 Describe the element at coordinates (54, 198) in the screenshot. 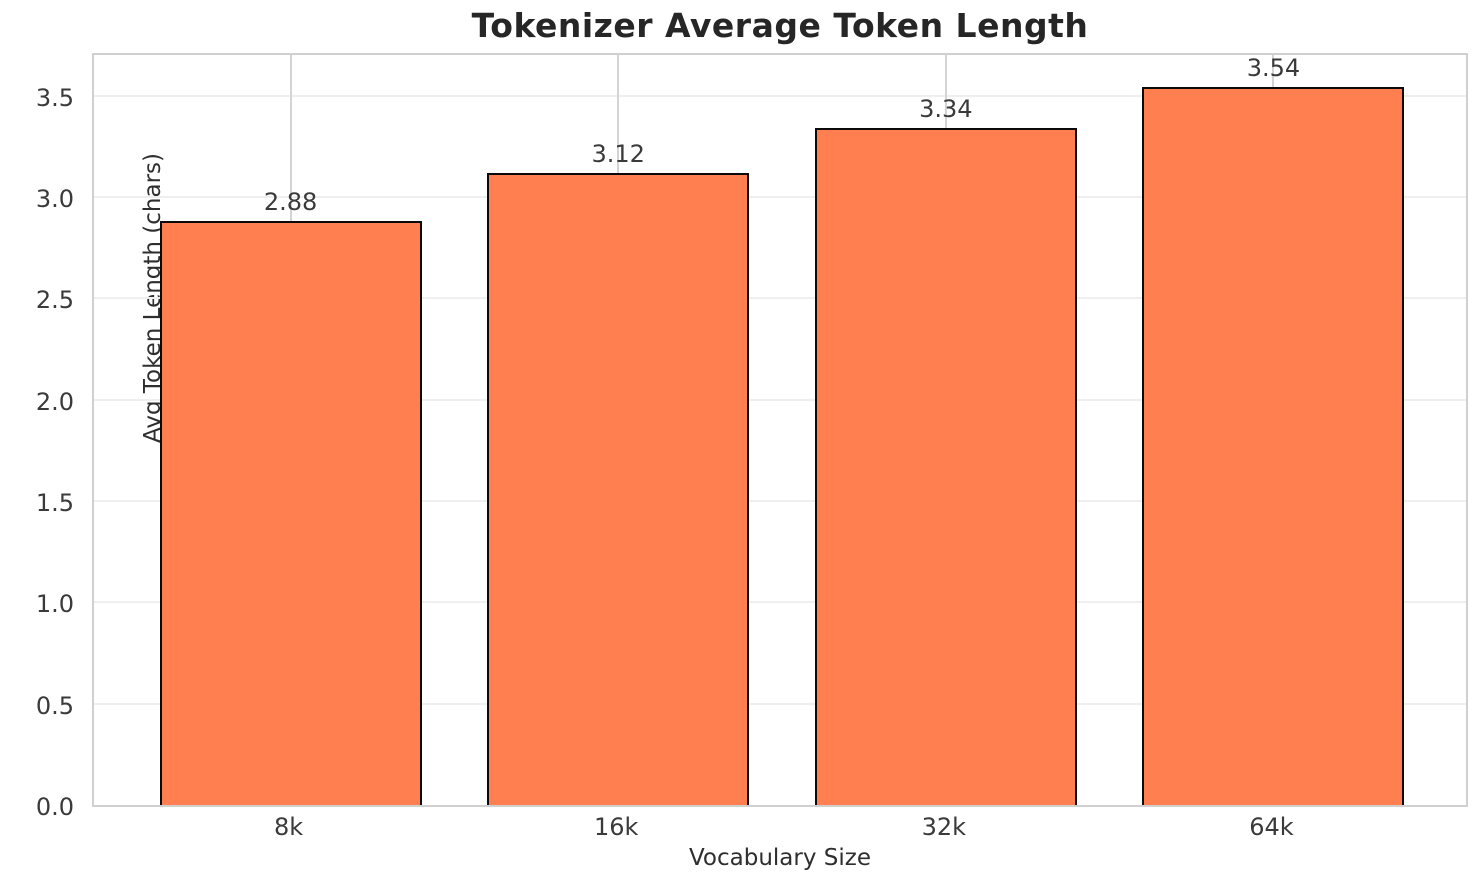

I see `y-tick-label-3.0: 3.0` at that location.